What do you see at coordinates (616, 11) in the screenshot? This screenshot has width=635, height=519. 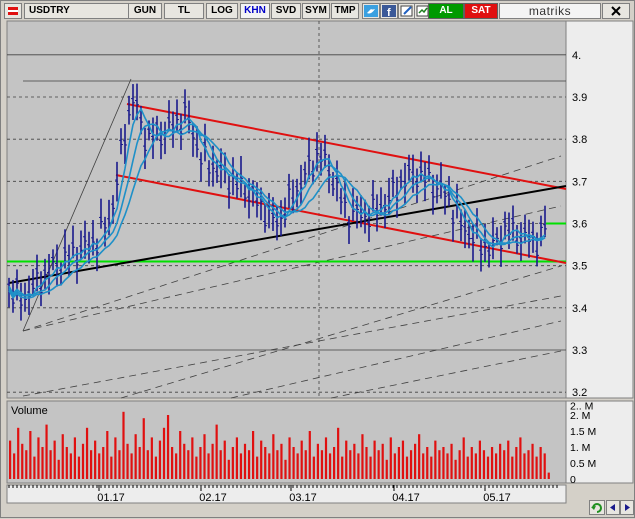 I see `close-icon` at bounding box center [616, 11].